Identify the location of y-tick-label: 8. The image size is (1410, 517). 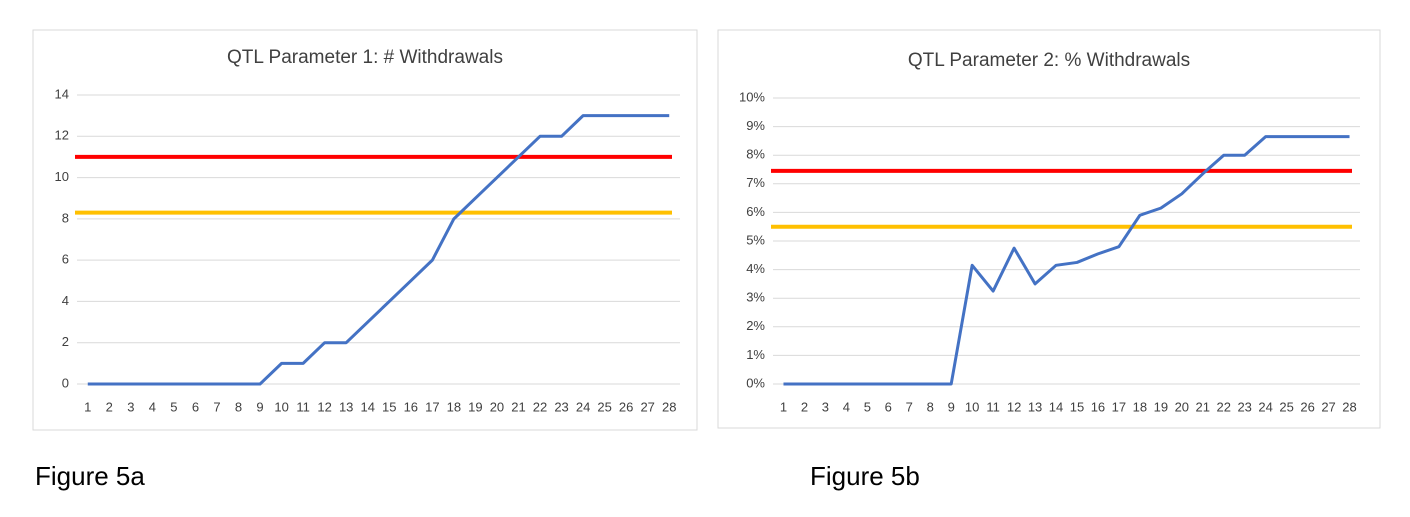
(65, 217).